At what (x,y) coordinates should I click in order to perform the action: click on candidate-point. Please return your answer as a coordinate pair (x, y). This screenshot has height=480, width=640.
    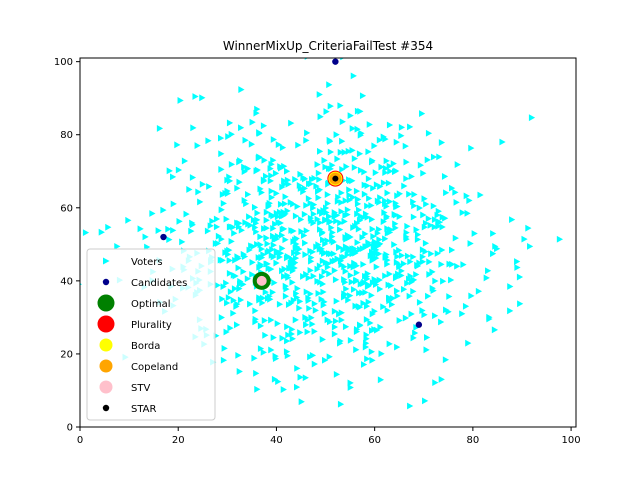
    Looking at the image, I should click on (419, 324).